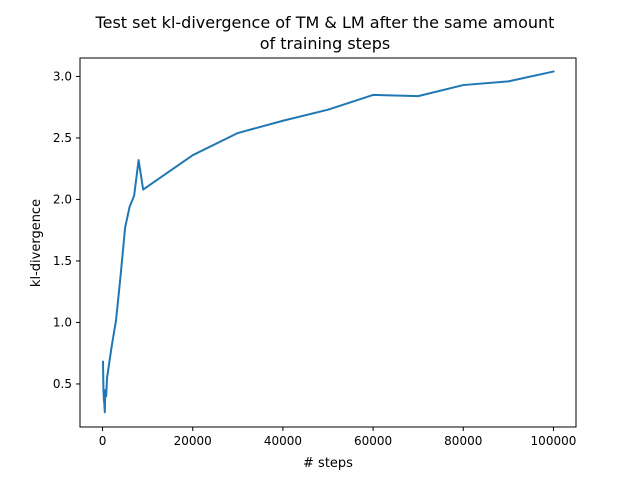 The height and width of the screenshot is (480, 640). Describe the element at coordinates (62, 199) in the screenshot. I see `y-tick-label: 2.0` at that location.